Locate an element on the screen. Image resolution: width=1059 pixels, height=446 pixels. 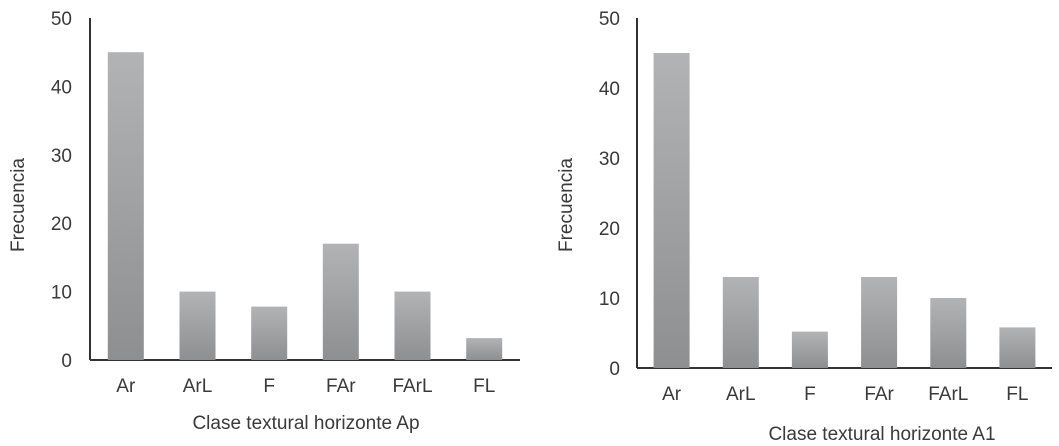
x-axis-title: Clase textural horizonte A1 is located at coordinates (881, 434).